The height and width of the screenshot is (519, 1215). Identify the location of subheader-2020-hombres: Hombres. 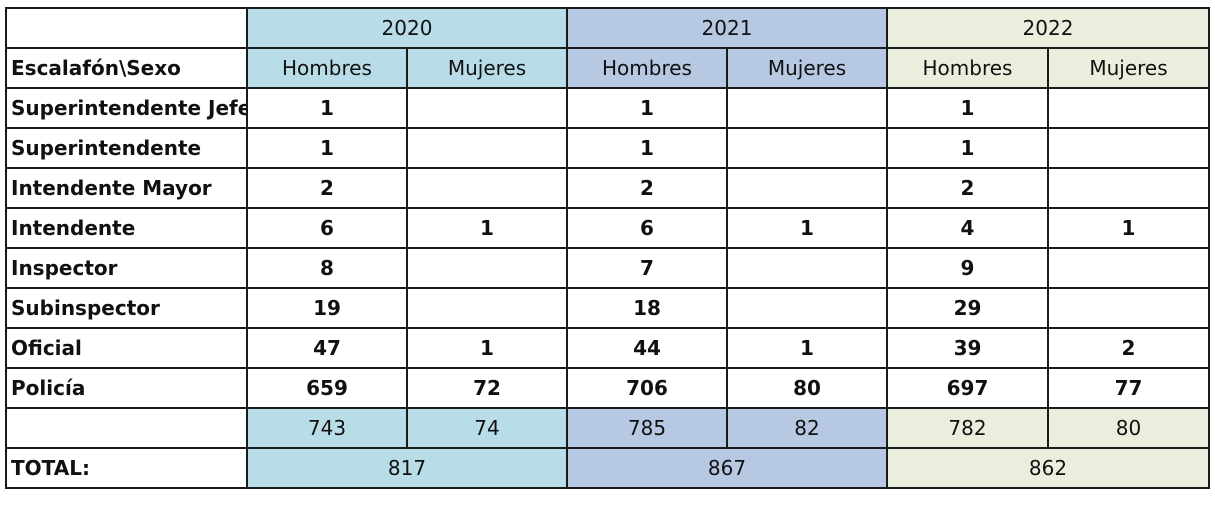
(327, 68).